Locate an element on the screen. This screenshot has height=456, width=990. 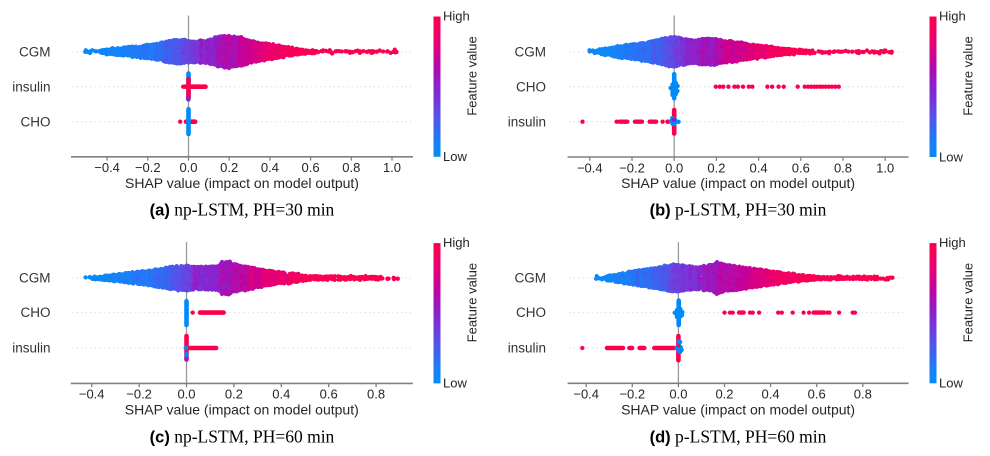
svg-text: (d) p-LSTM, PH=60 min is located at coordinates (738, 437).